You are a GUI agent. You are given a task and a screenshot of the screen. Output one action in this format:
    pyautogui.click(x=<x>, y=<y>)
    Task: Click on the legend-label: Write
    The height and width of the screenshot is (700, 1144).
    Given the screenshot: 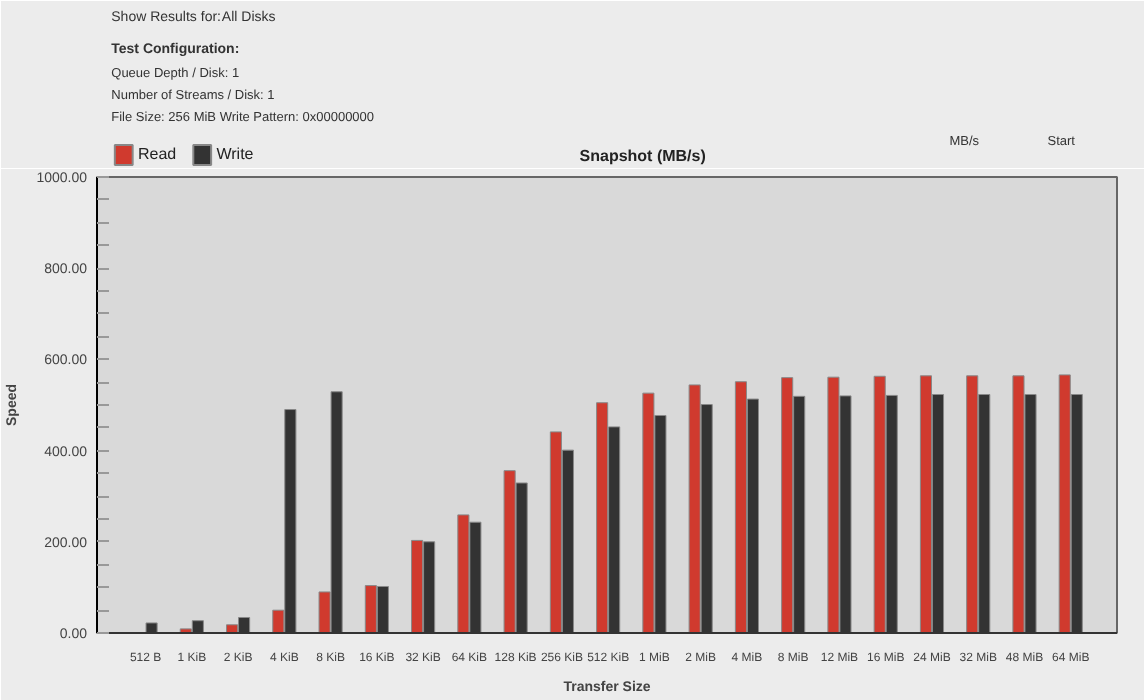 What is the action you would take?
    pyautogui.click(x=235, y=154)
    